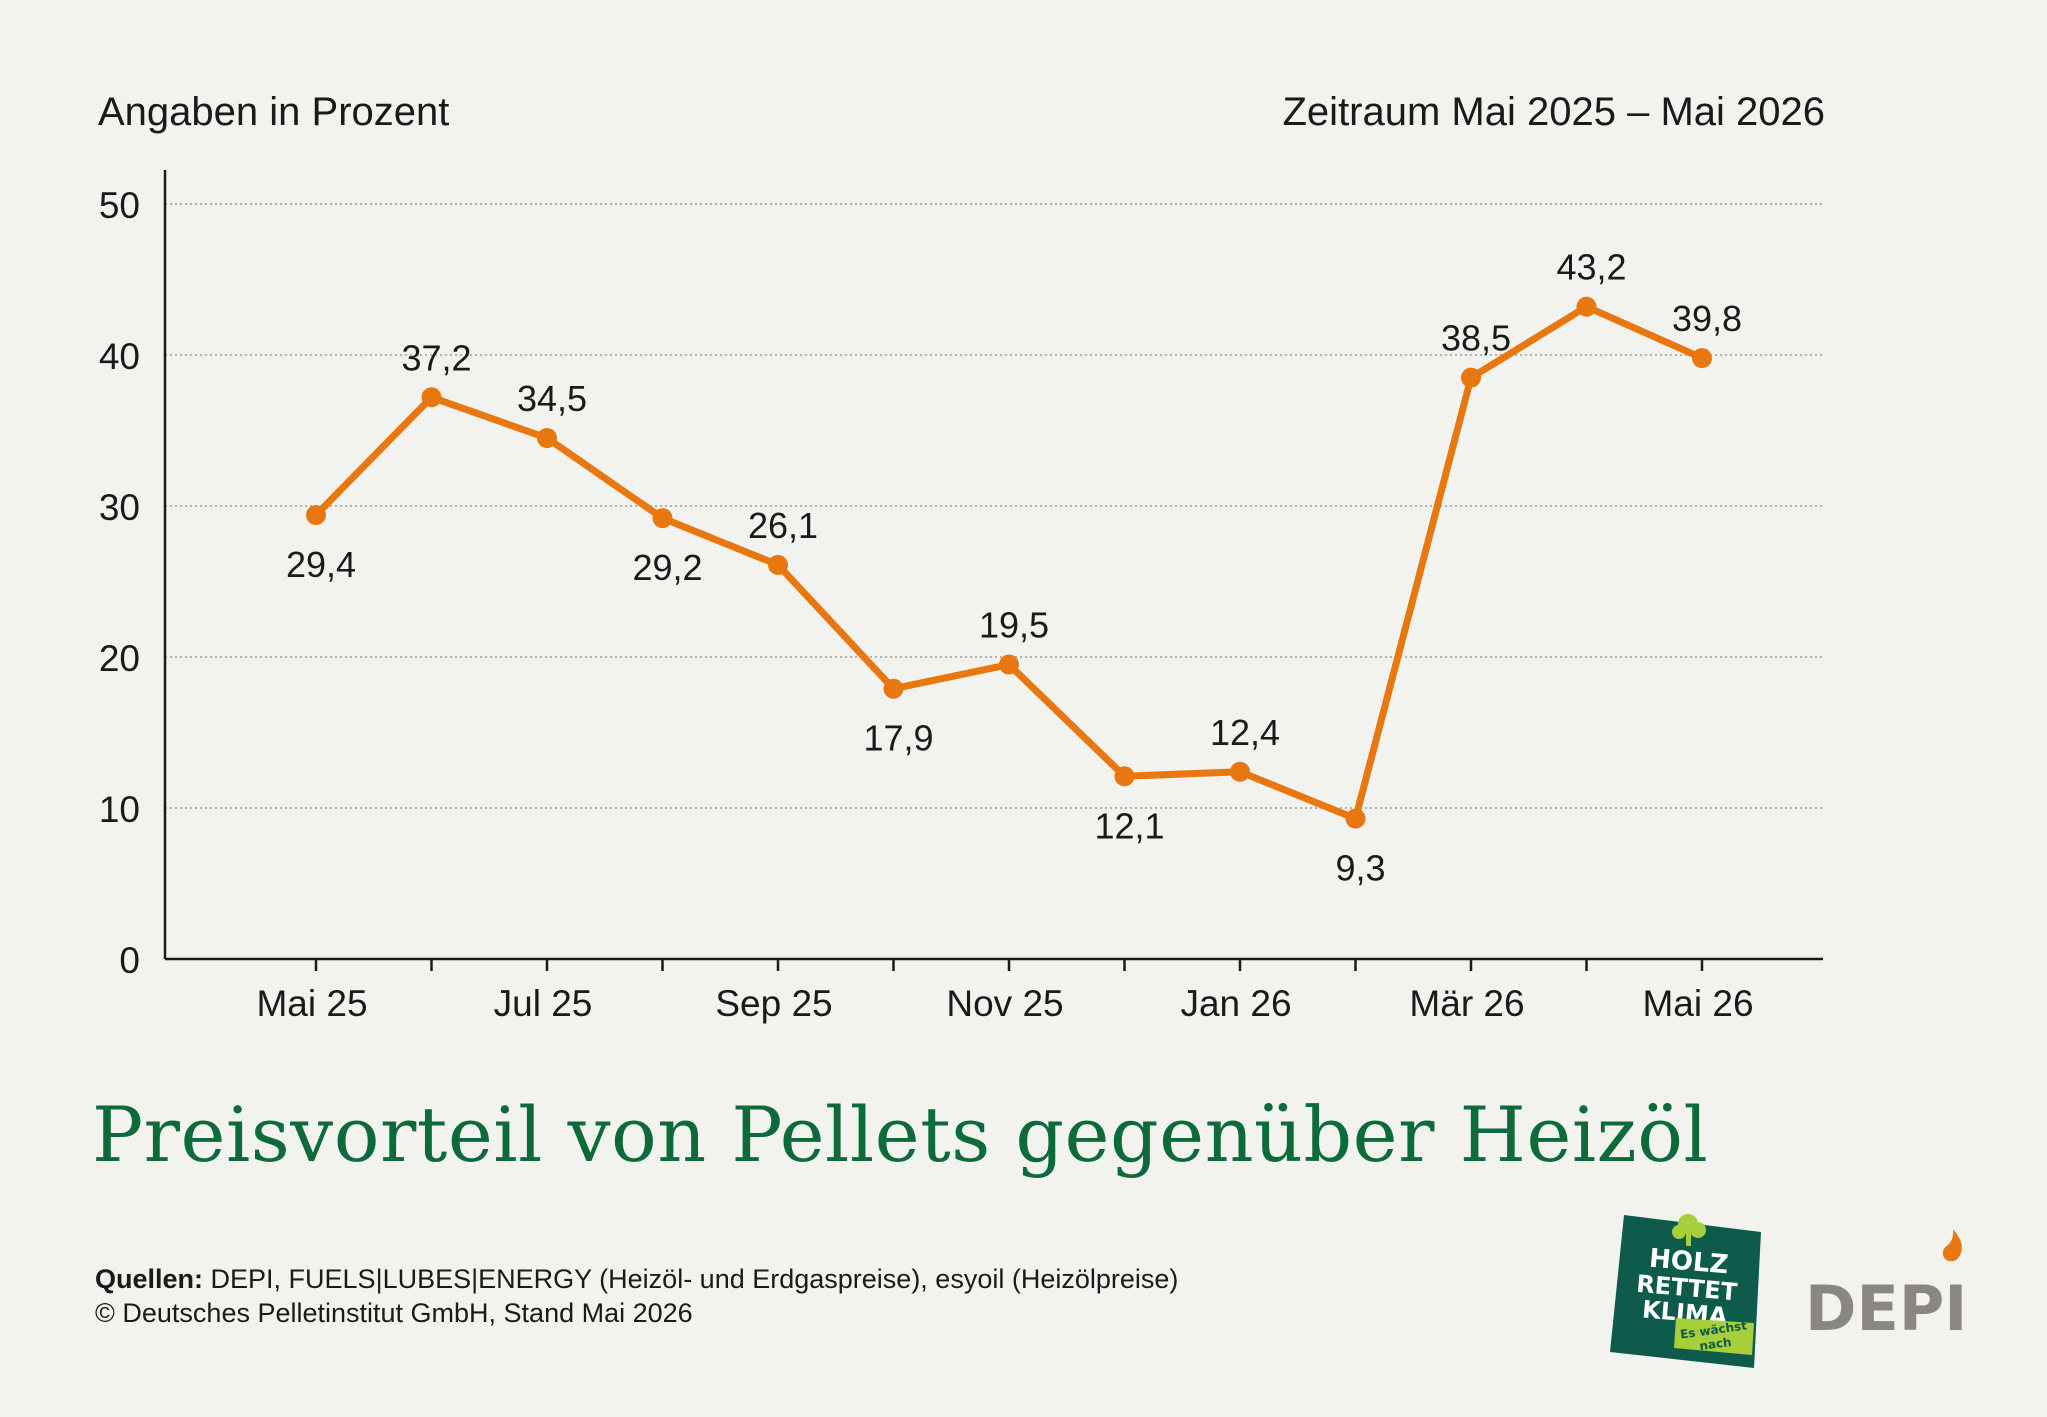 The width and height of the screenshot is (2047, 1417). I want to click on holz-logo-tag2: nach, so click(1715, 1344).